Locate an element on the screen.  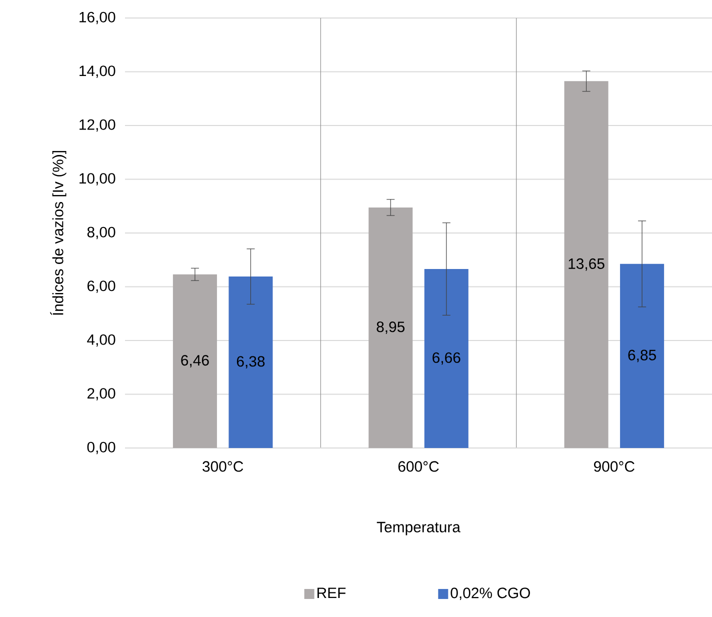
legend-label: 0,02% CGO is located at coordinates (490, 594).